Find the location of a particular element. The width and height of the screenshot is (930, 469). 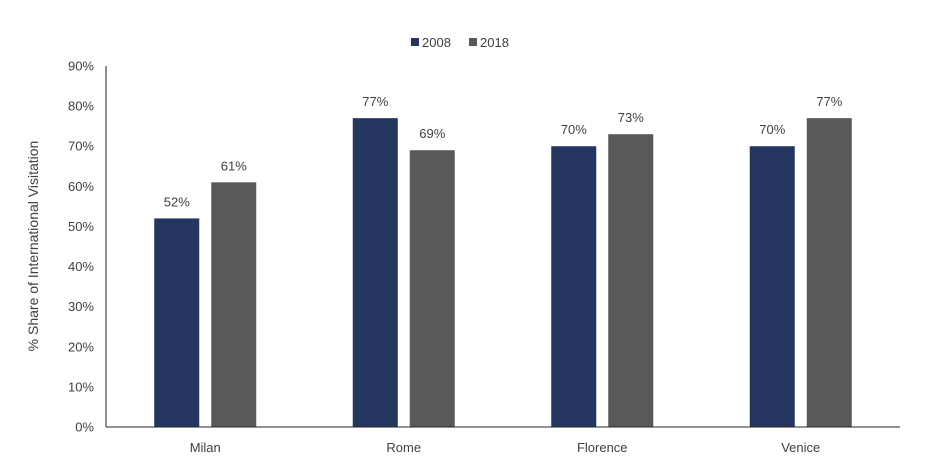

x-tick-label: Florence is located at coordinates (602, 447).